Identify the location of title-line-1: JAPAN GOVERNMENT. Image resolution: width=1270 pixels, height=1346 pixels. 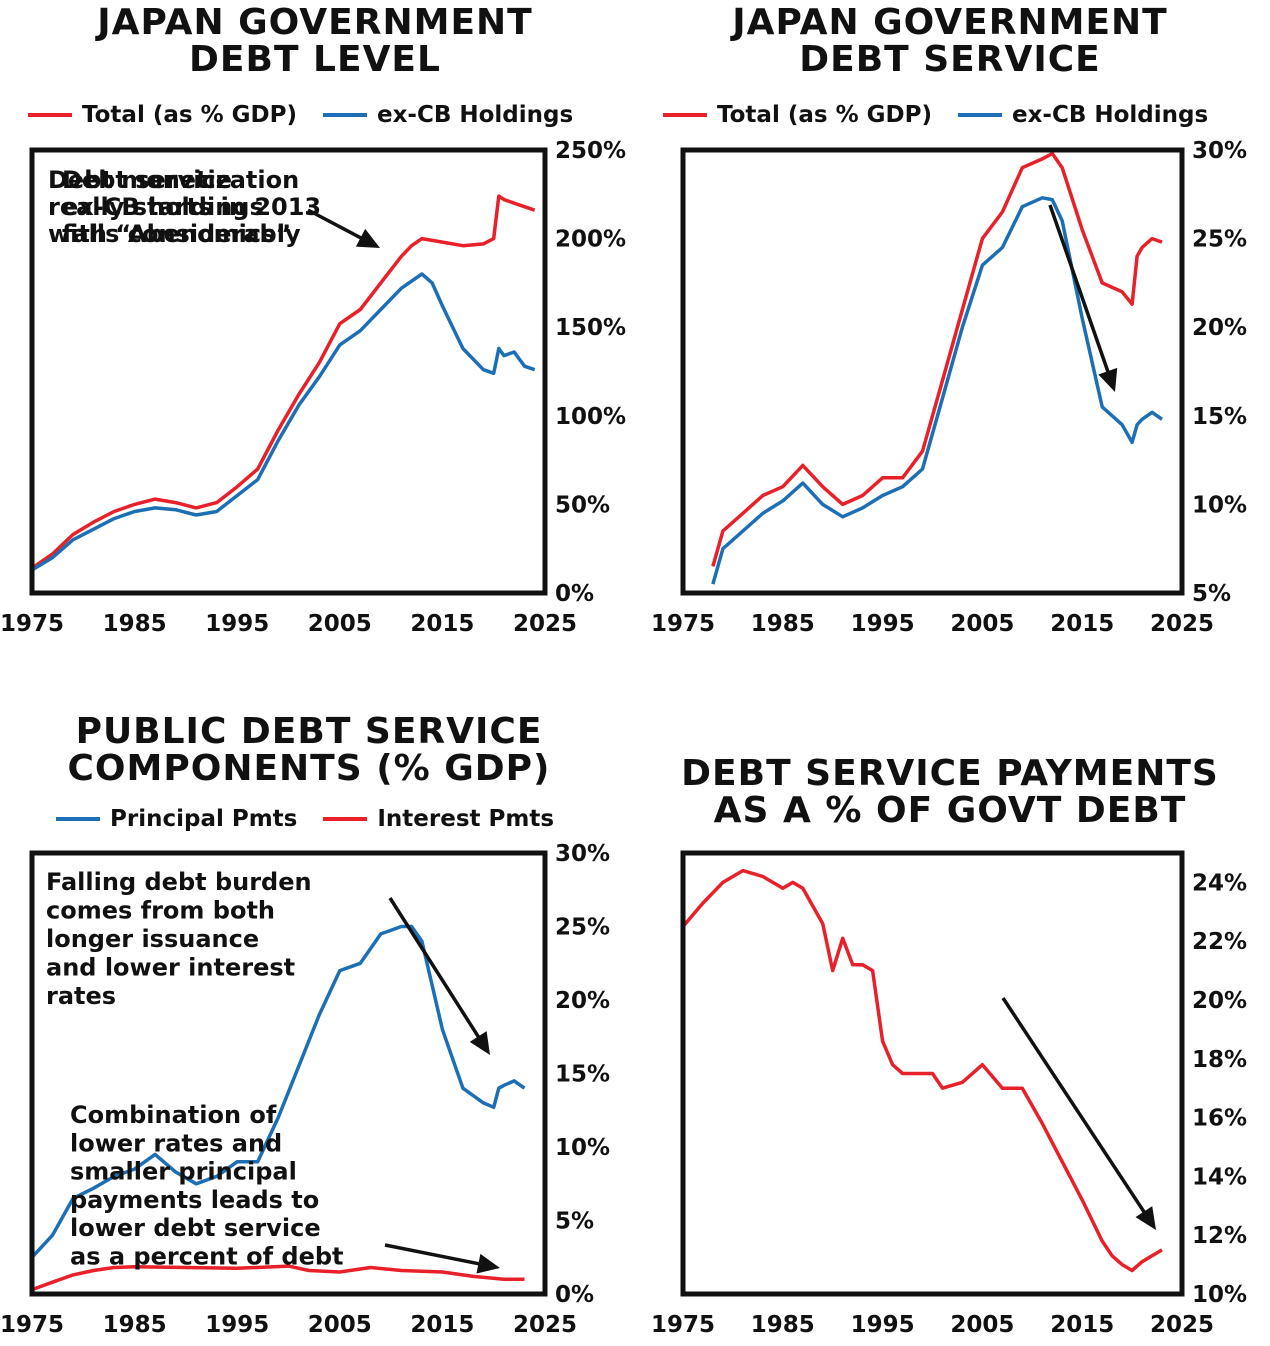
(315, 22).